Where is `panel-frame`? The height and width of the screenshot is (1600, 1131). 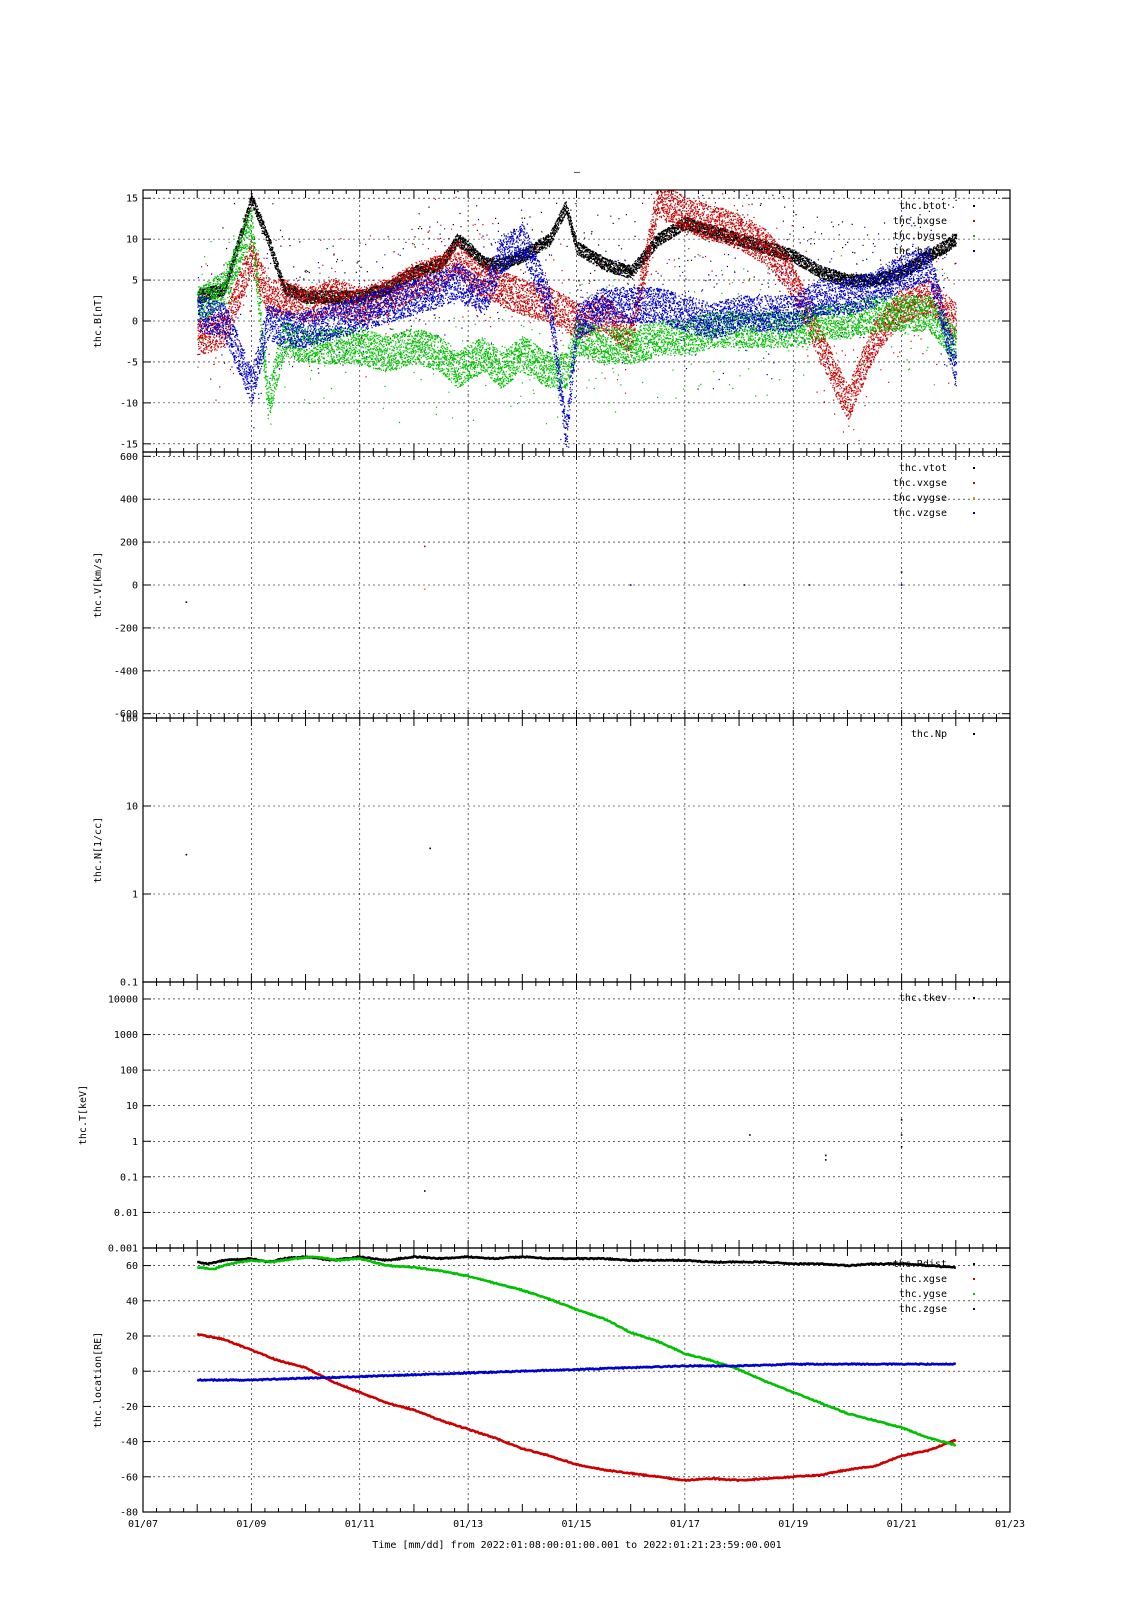
panel-frame is located at coordinates (576, 1380).